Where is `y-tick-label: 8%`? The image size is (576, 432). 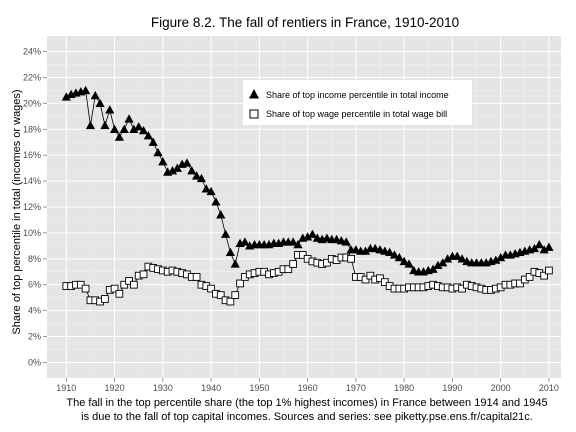
y-tick-label: 8% is located at coordinates (34, 259).